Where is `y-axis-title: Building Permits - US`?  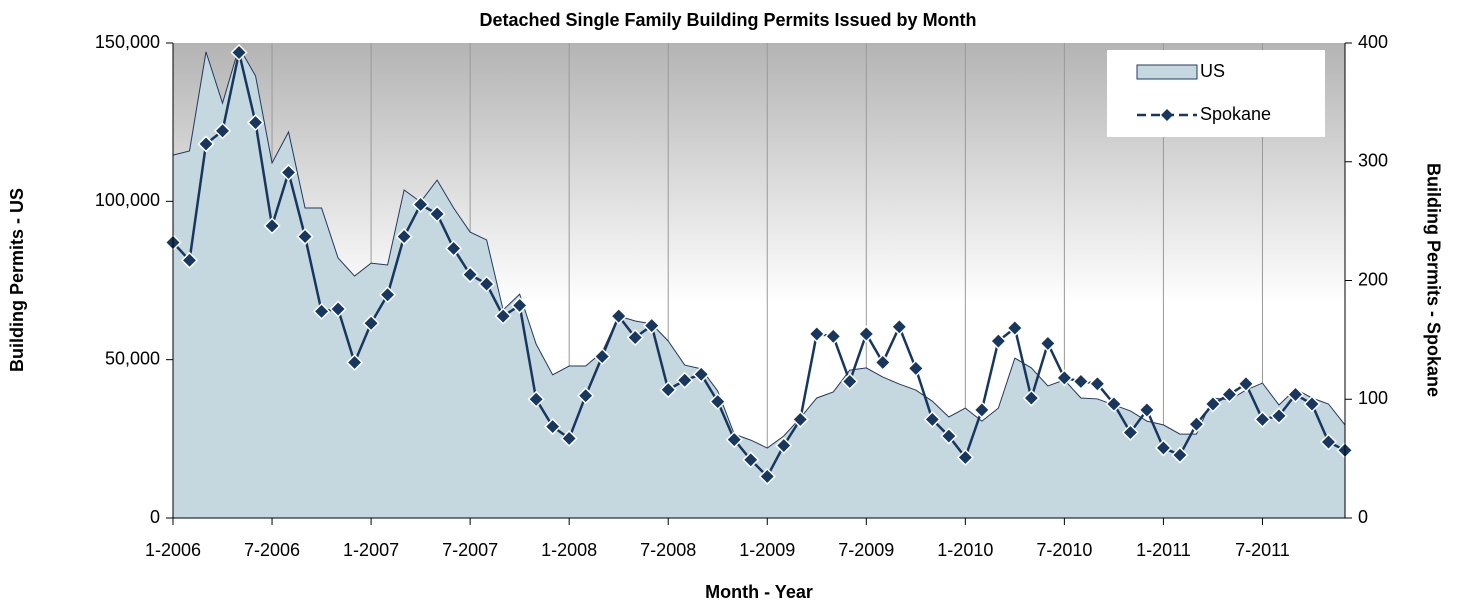
y-axis-title: Building Permits - US is located at coordinates (17, 280).